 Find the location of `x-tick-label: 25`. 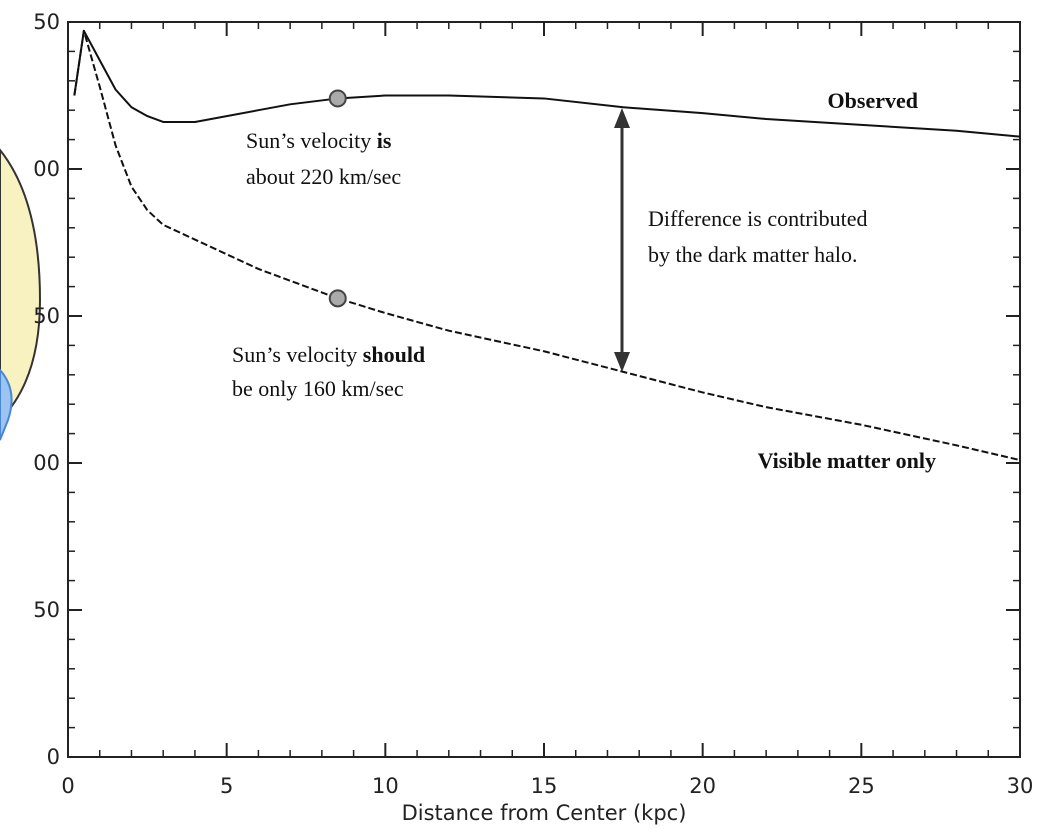

x-tick-label: 25 is located at coordinates (861, 786).